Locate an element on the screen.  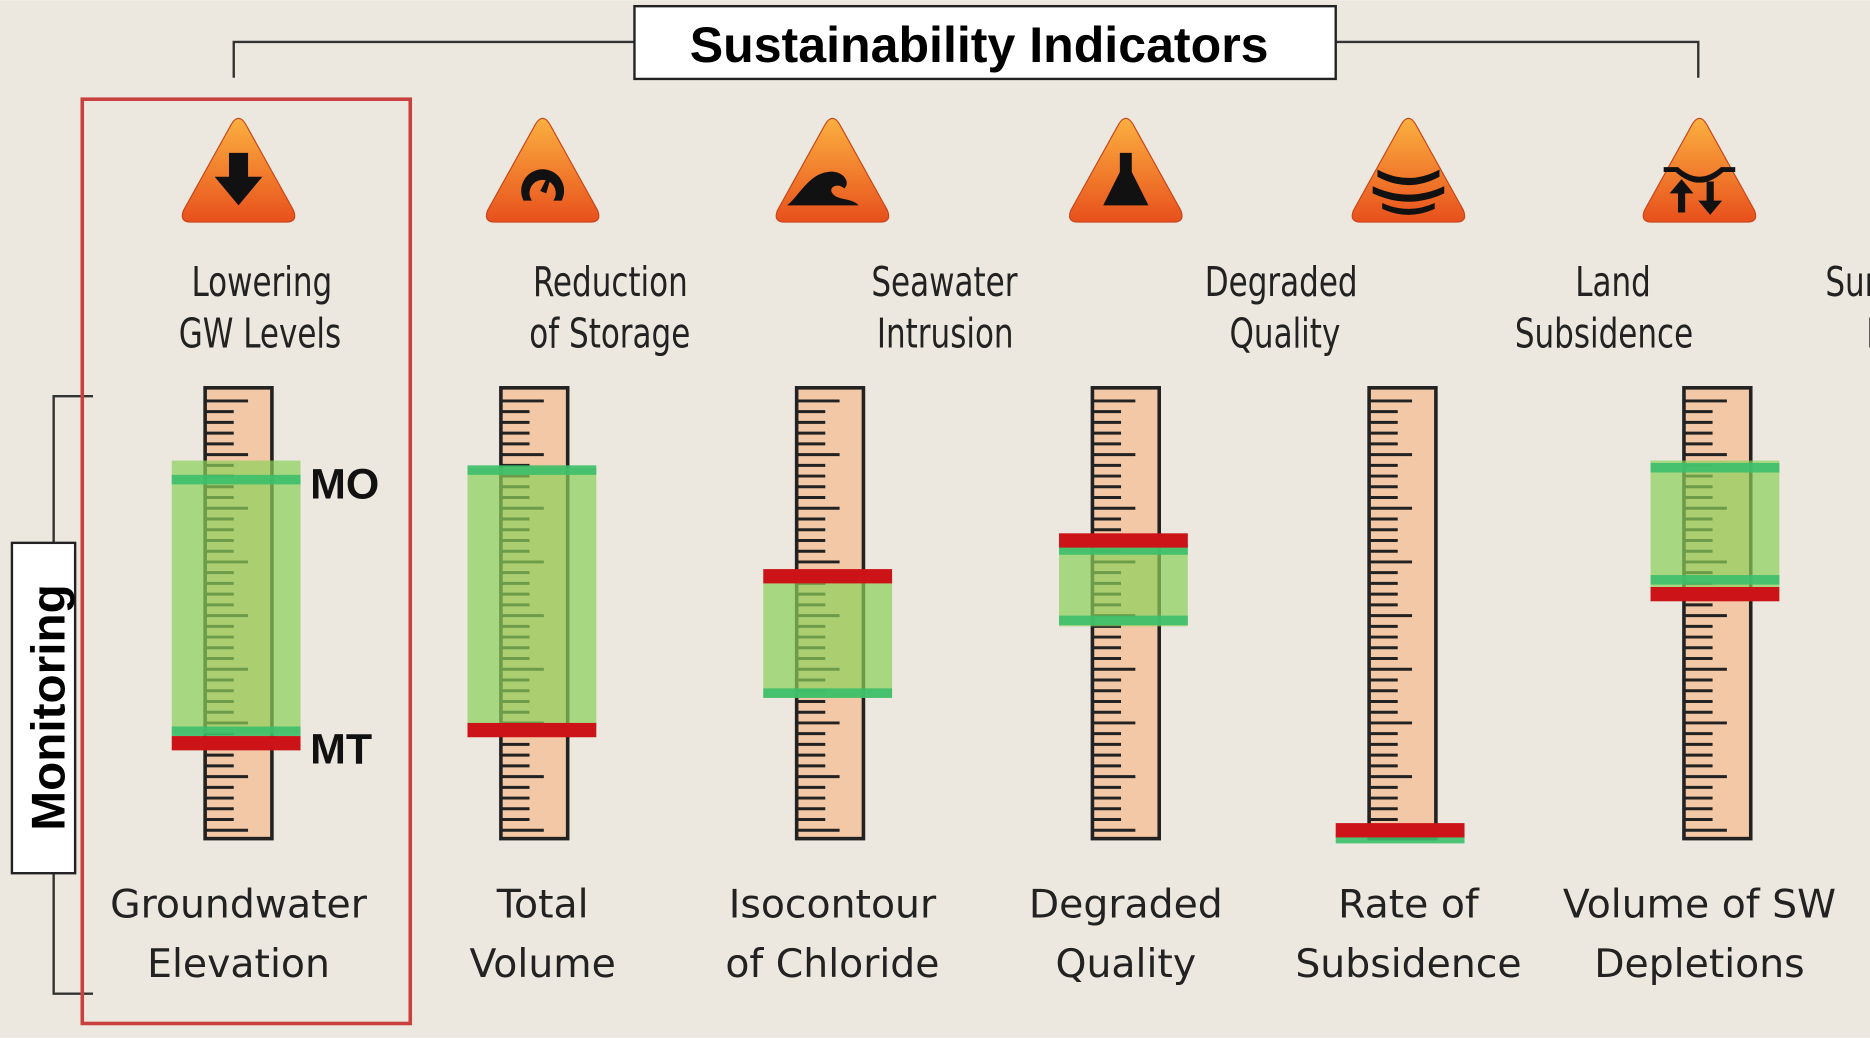
indicator-name: Subsidence is located at coordinates (1604, 333).